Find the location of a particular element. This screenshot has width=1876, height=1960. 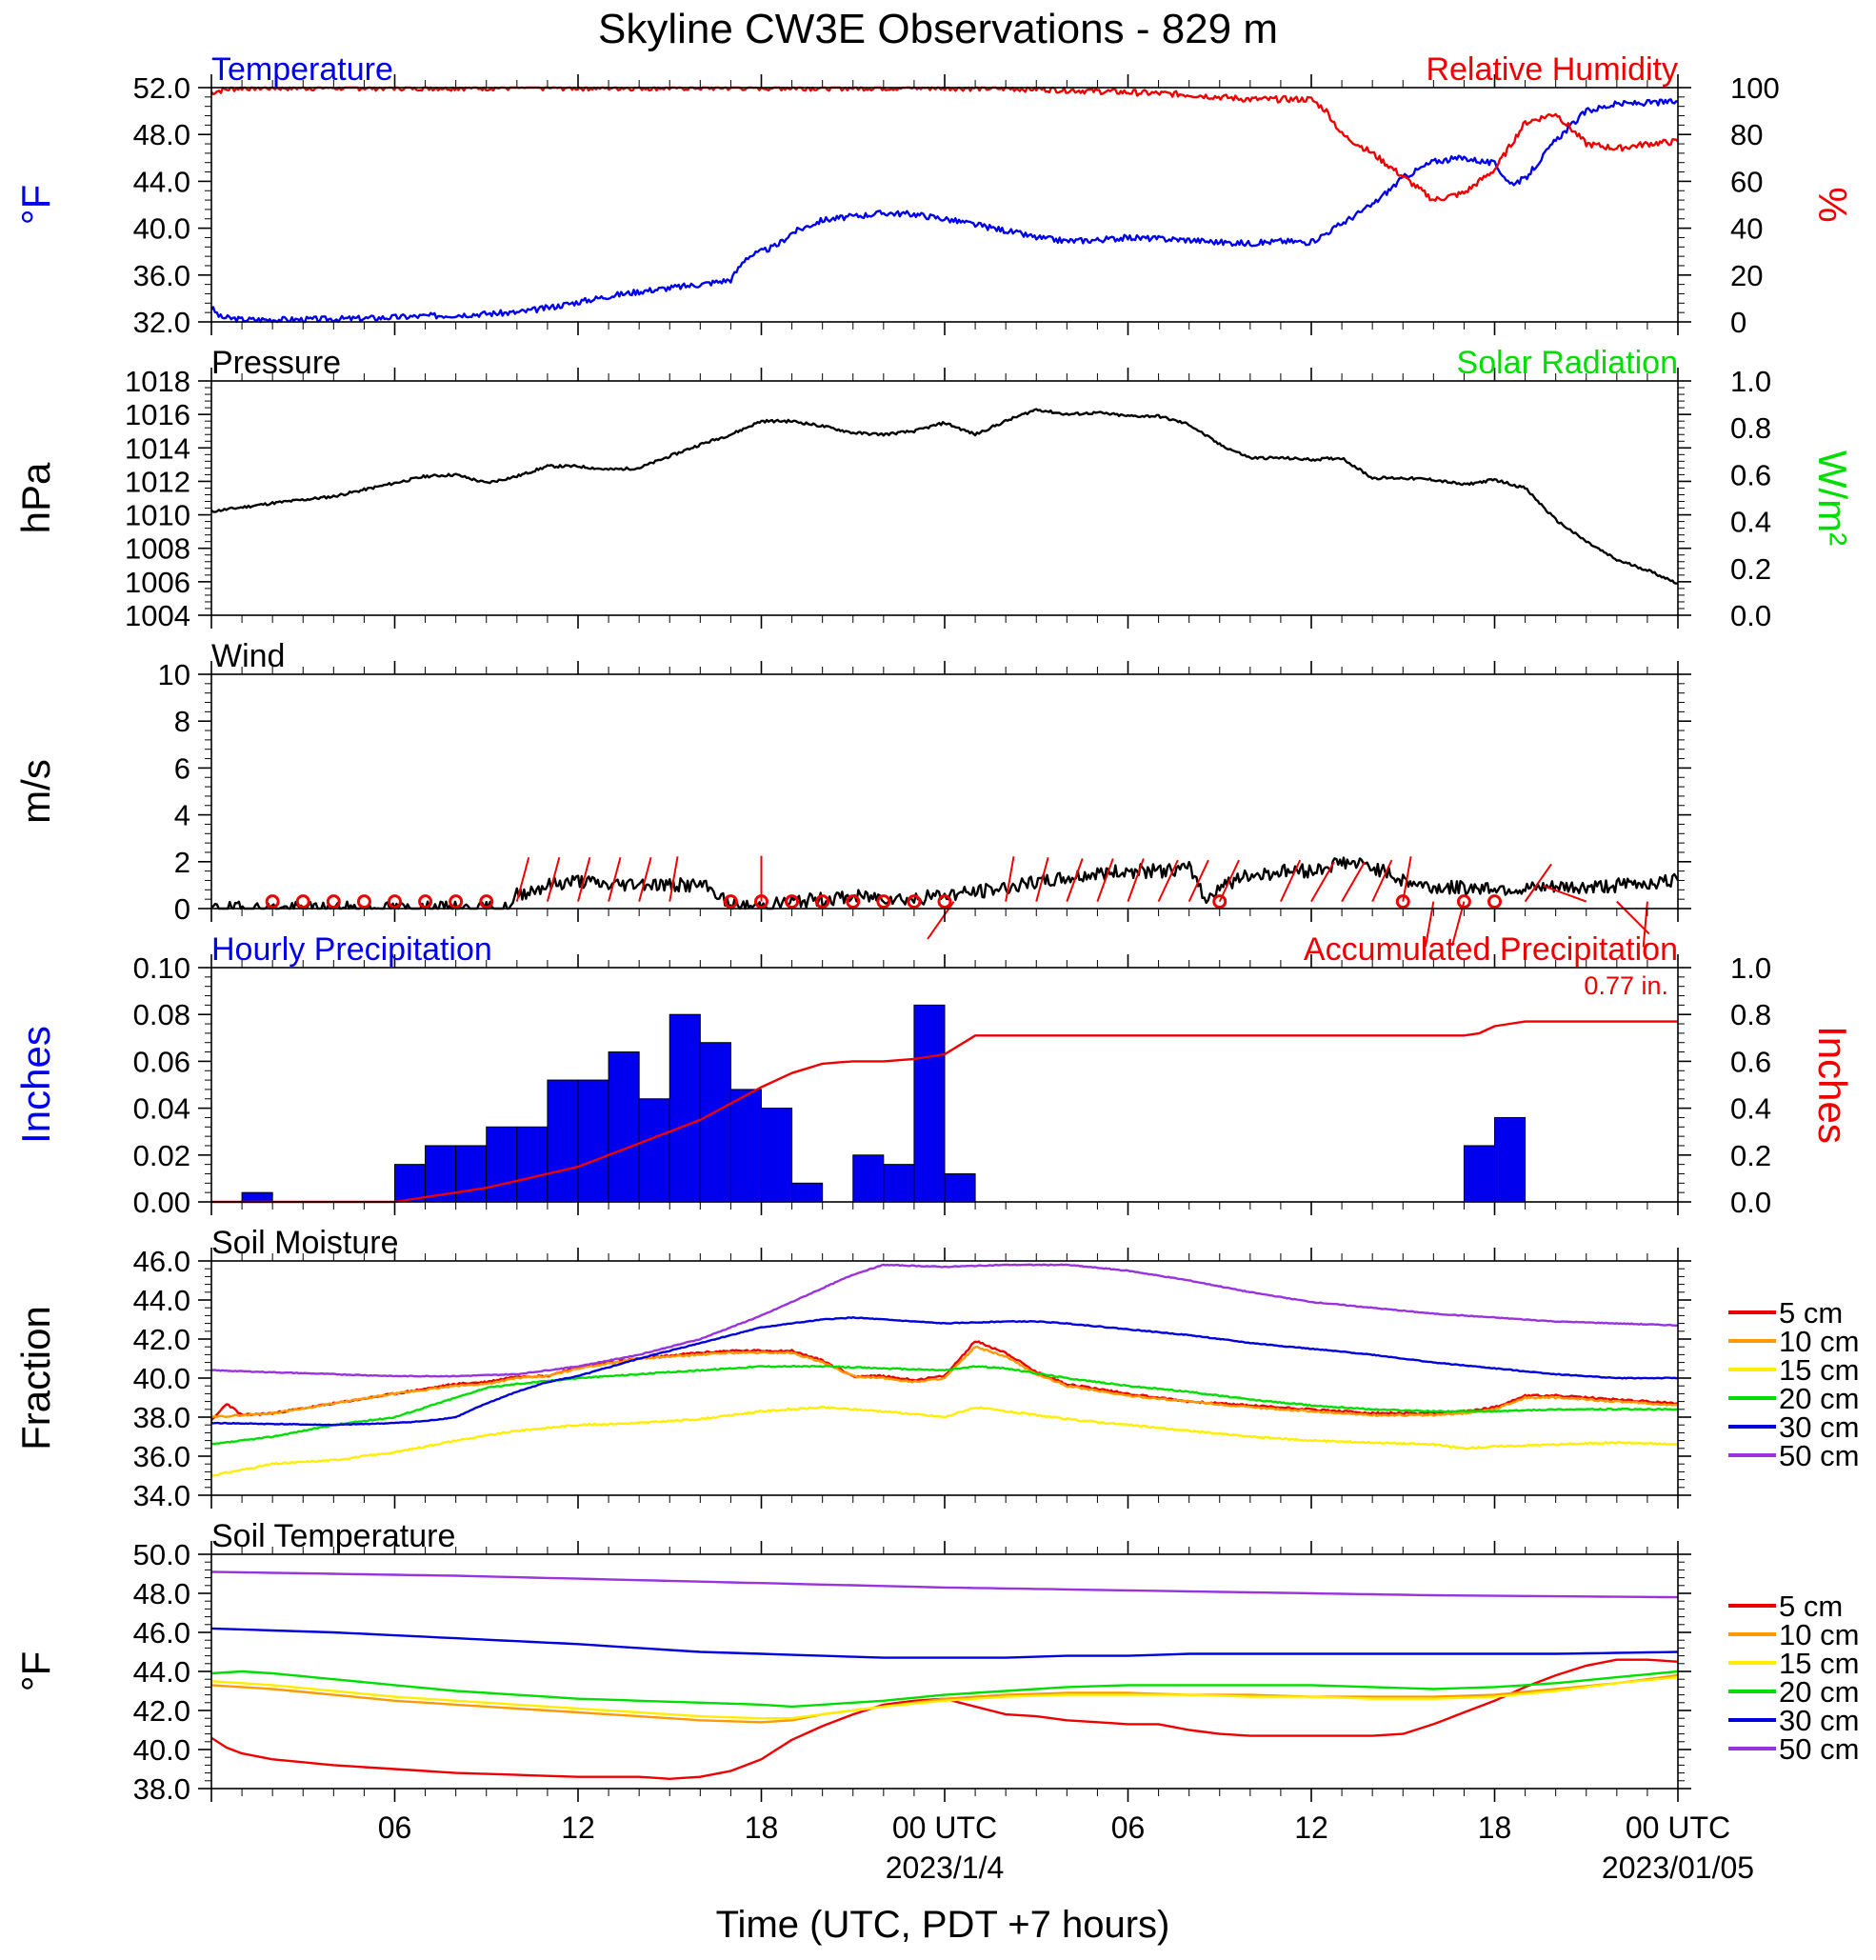

y-tick-label: 1008 is located at coordinates (157, 549).